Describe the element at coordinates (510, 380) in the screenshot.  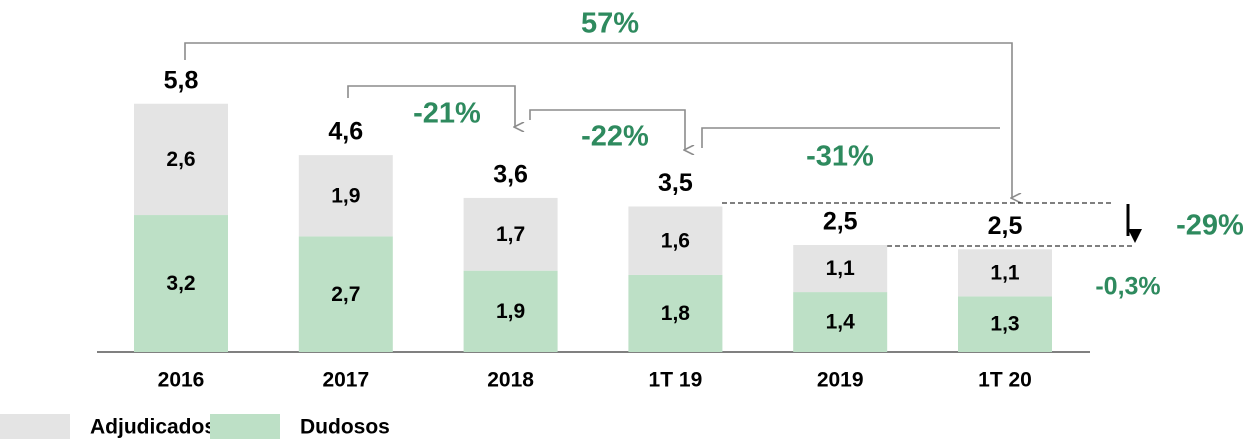
I see `x-tick-label: 2018` at that location.